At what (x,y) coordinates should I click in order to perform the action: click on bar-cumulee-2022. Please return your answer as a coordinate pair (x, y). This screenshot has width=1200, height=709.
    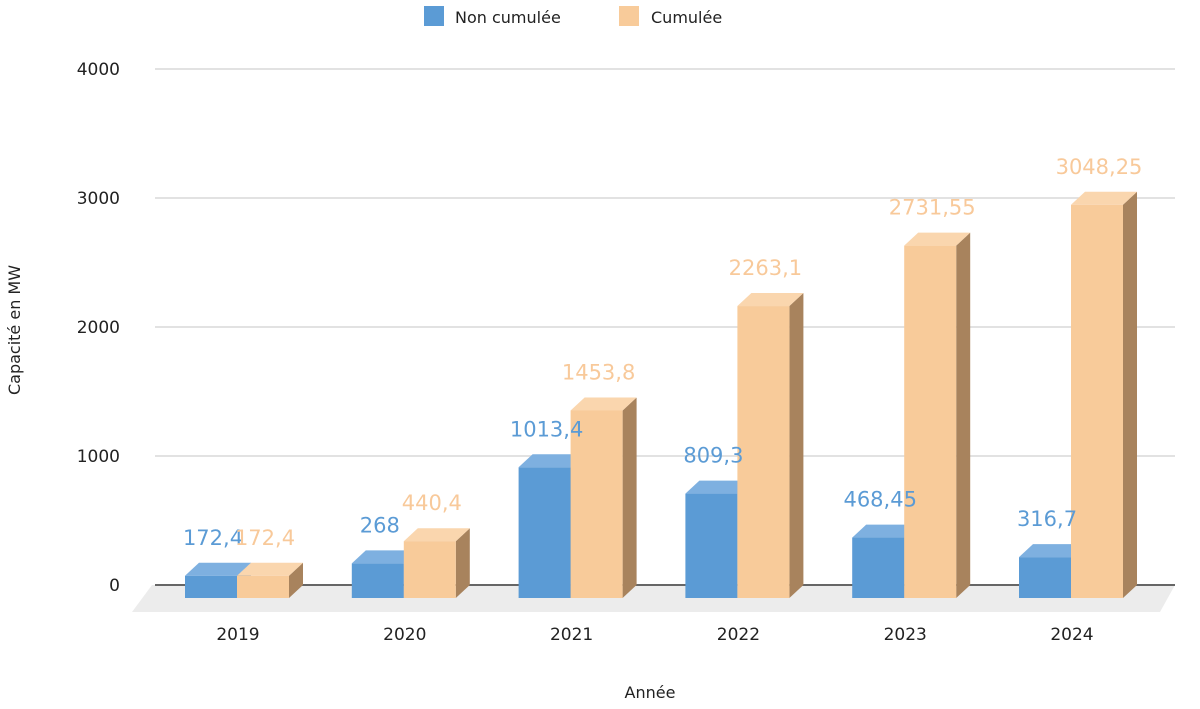
    Looking at the image, I should click on (770, 445).